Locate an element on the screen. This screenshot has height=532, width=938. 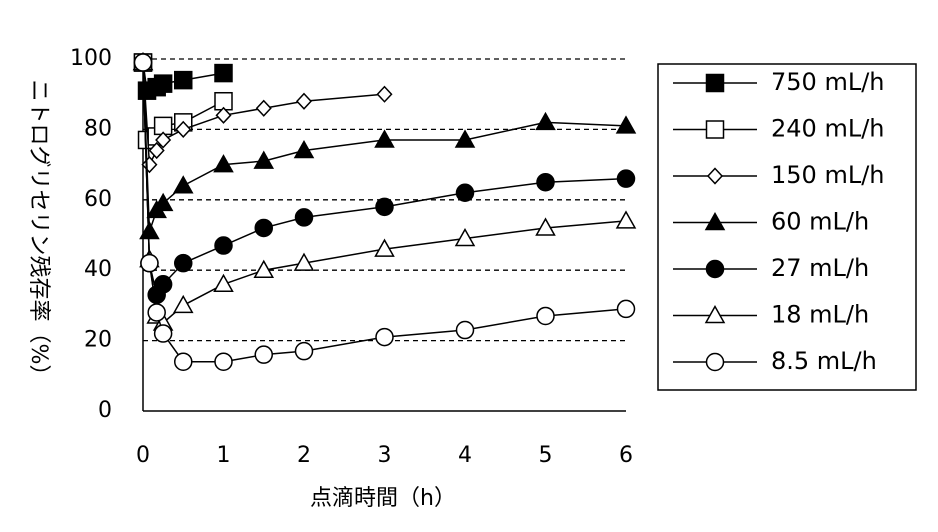
y-tick-label: 100 is located at coordinates (91, 58).